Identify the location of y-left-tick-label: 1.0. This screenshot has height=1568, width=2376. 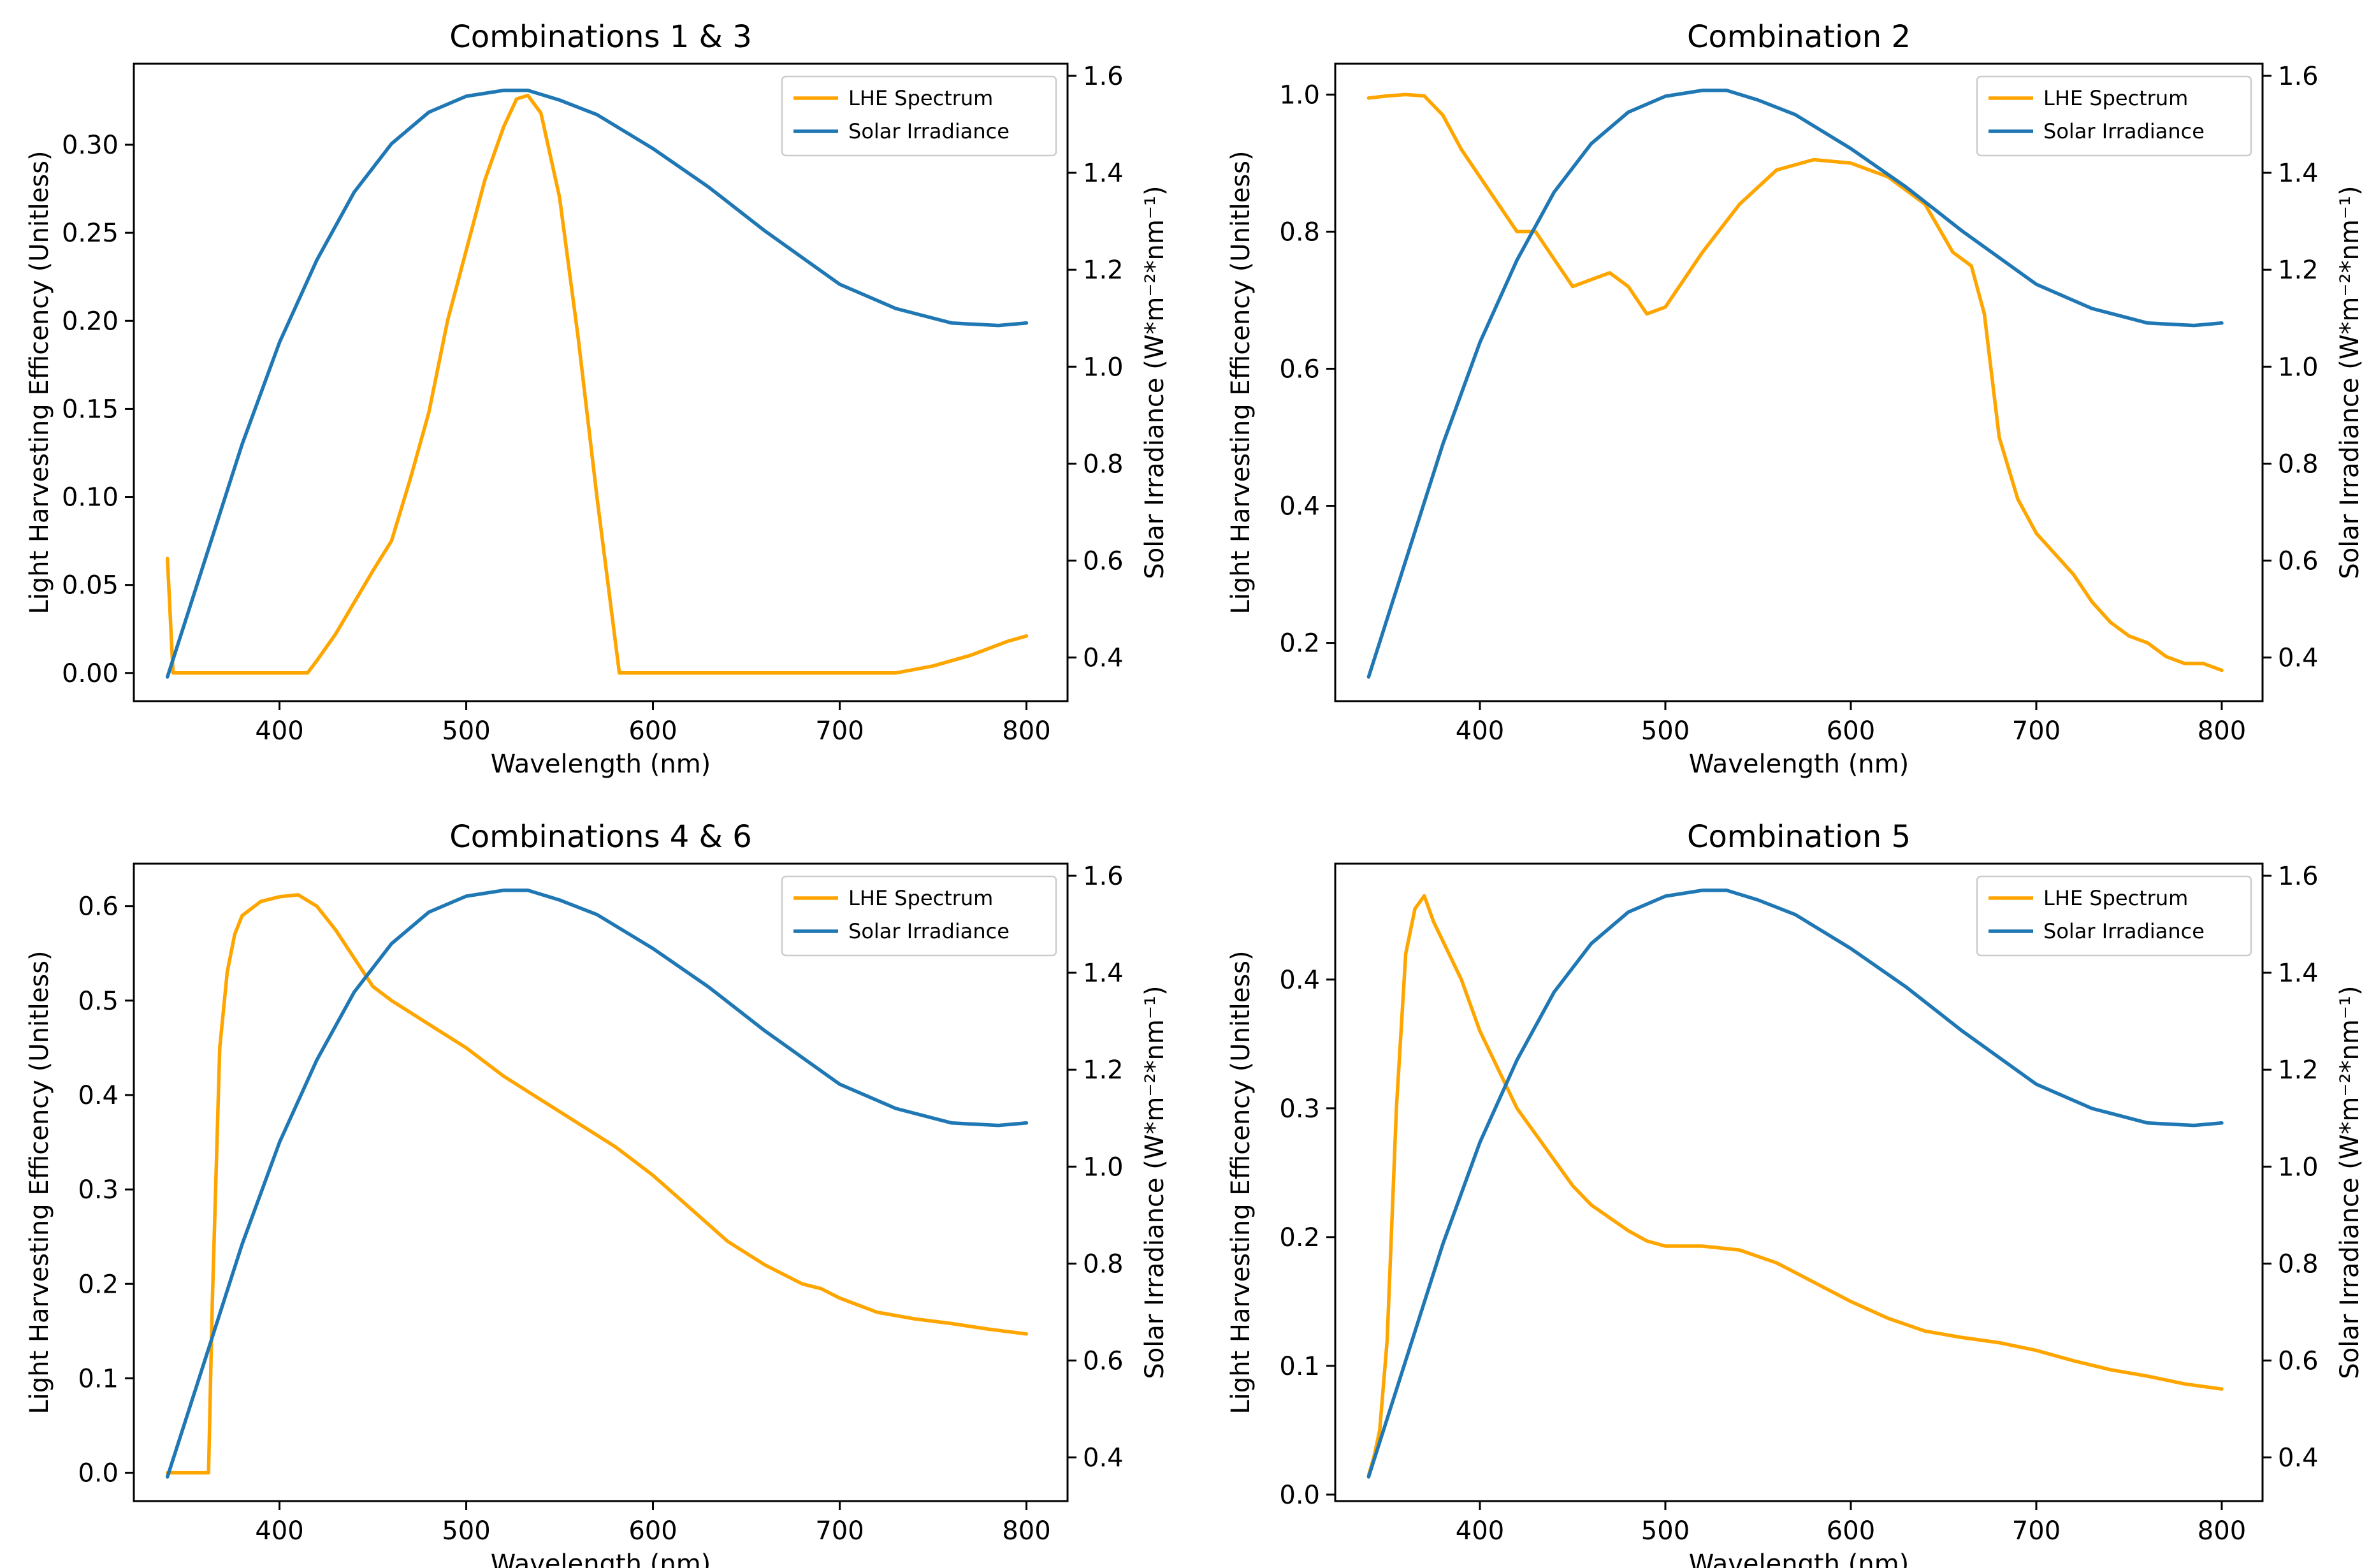
(1299, 95).